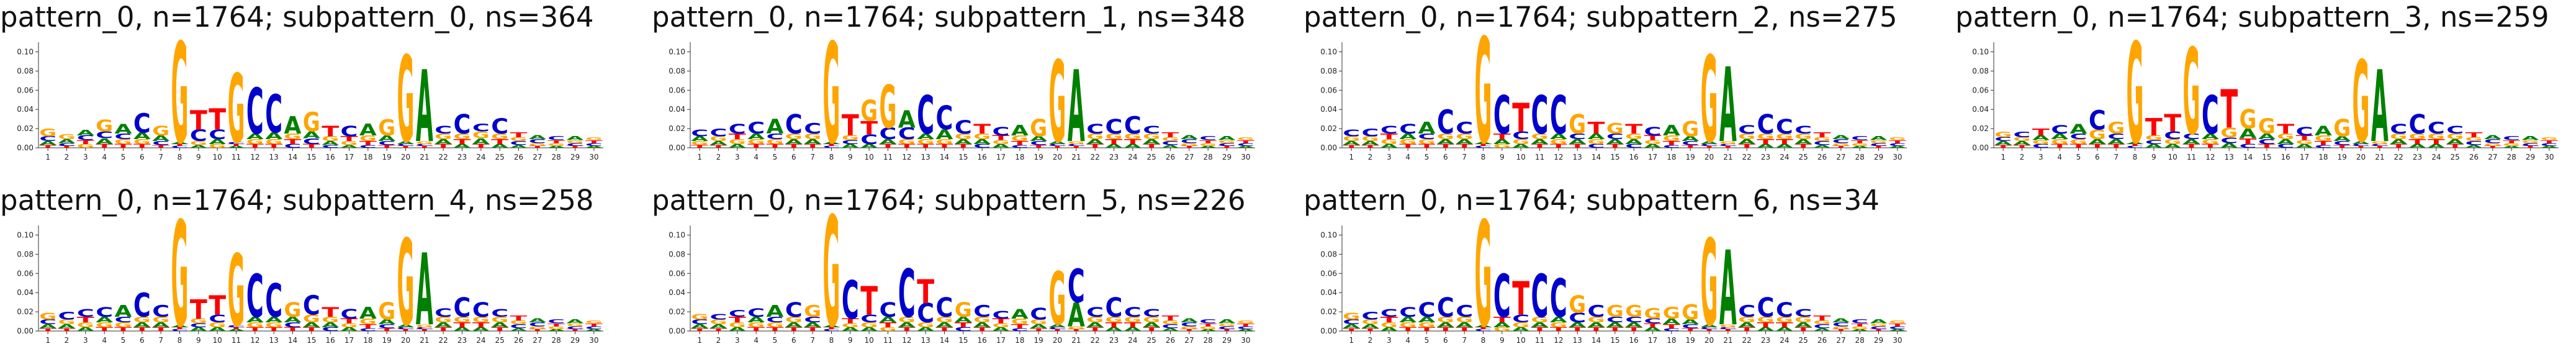  I want to click on x-tick-label: 29, so click(1227, 157).